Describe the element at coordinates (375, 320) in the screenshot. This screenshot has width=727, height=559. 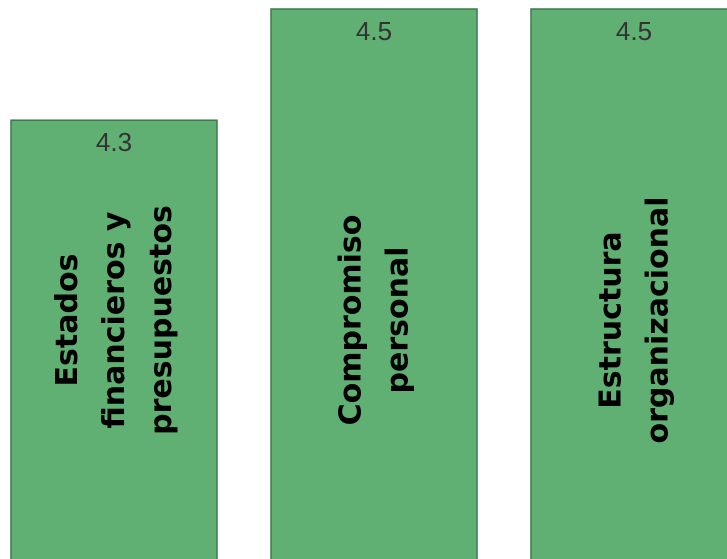
I see `category-label-2: Compromiso personal` at that location.